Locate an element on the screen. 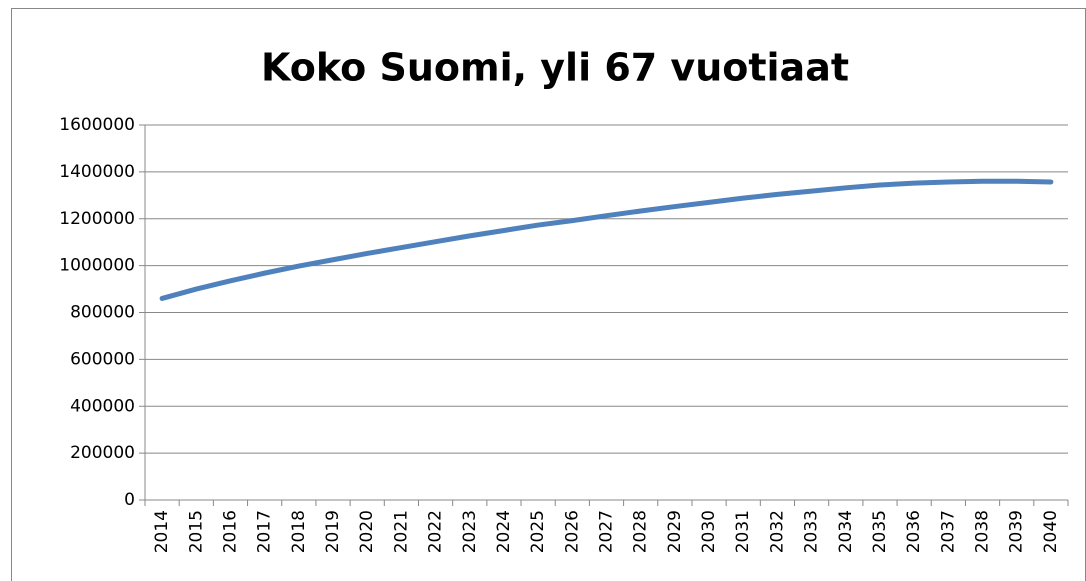  y-tick-label: 400000 is located at coordinates (102, 406).